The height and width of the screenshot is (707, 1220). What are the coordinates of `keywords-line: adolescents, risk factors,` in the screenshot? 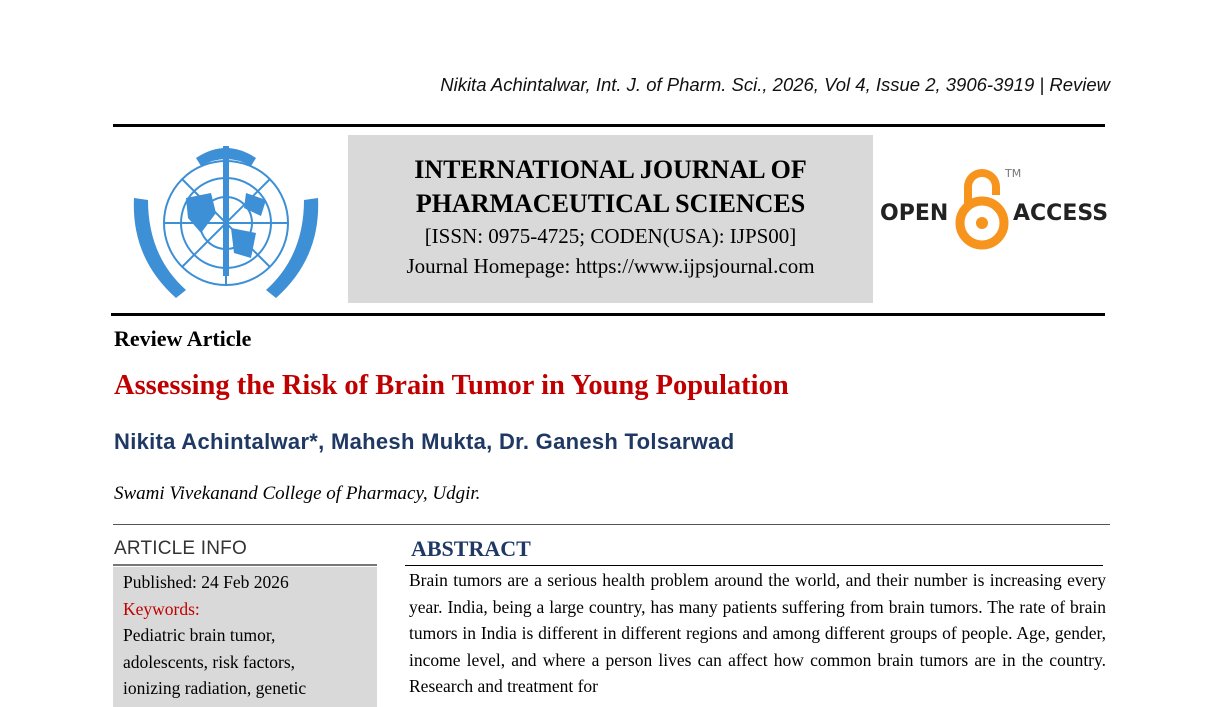 It's located at (209, 661).